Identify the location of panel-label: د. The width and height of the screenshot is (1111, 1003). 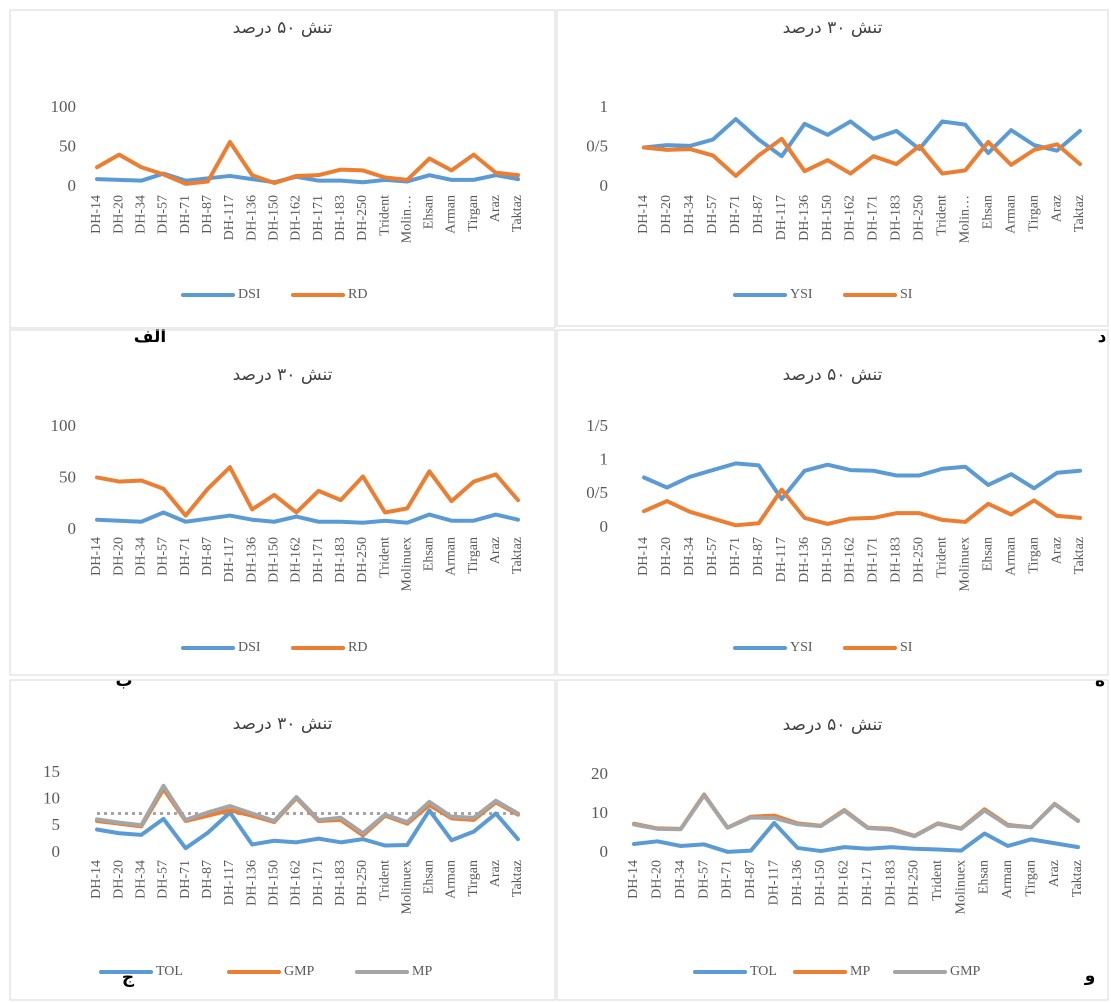
(1102, 337).